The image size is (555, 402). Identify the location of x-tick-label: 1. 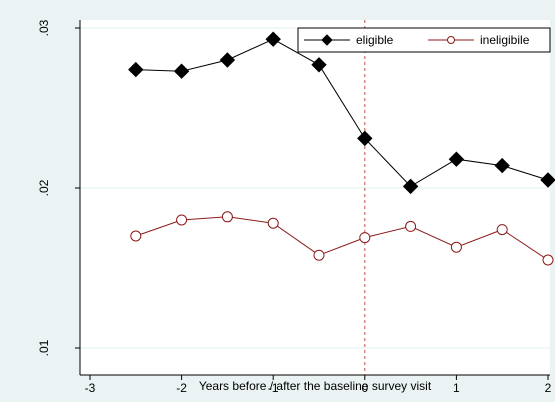
(456, 388).